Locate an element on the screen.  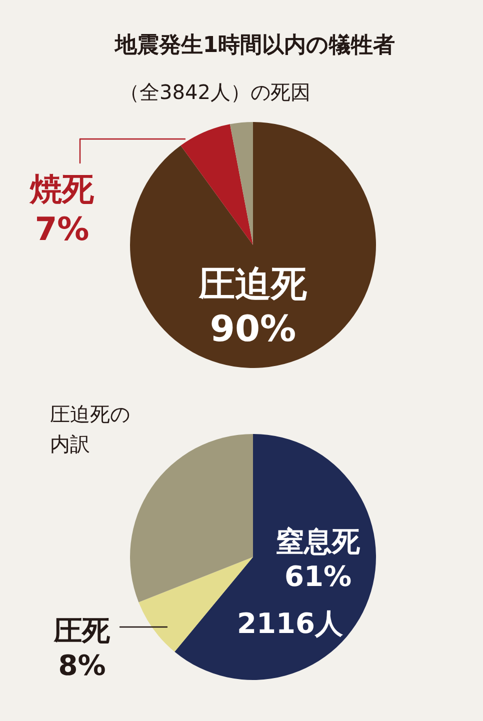
slice-label: 圧迫死 is located at coordinates (252, 284).